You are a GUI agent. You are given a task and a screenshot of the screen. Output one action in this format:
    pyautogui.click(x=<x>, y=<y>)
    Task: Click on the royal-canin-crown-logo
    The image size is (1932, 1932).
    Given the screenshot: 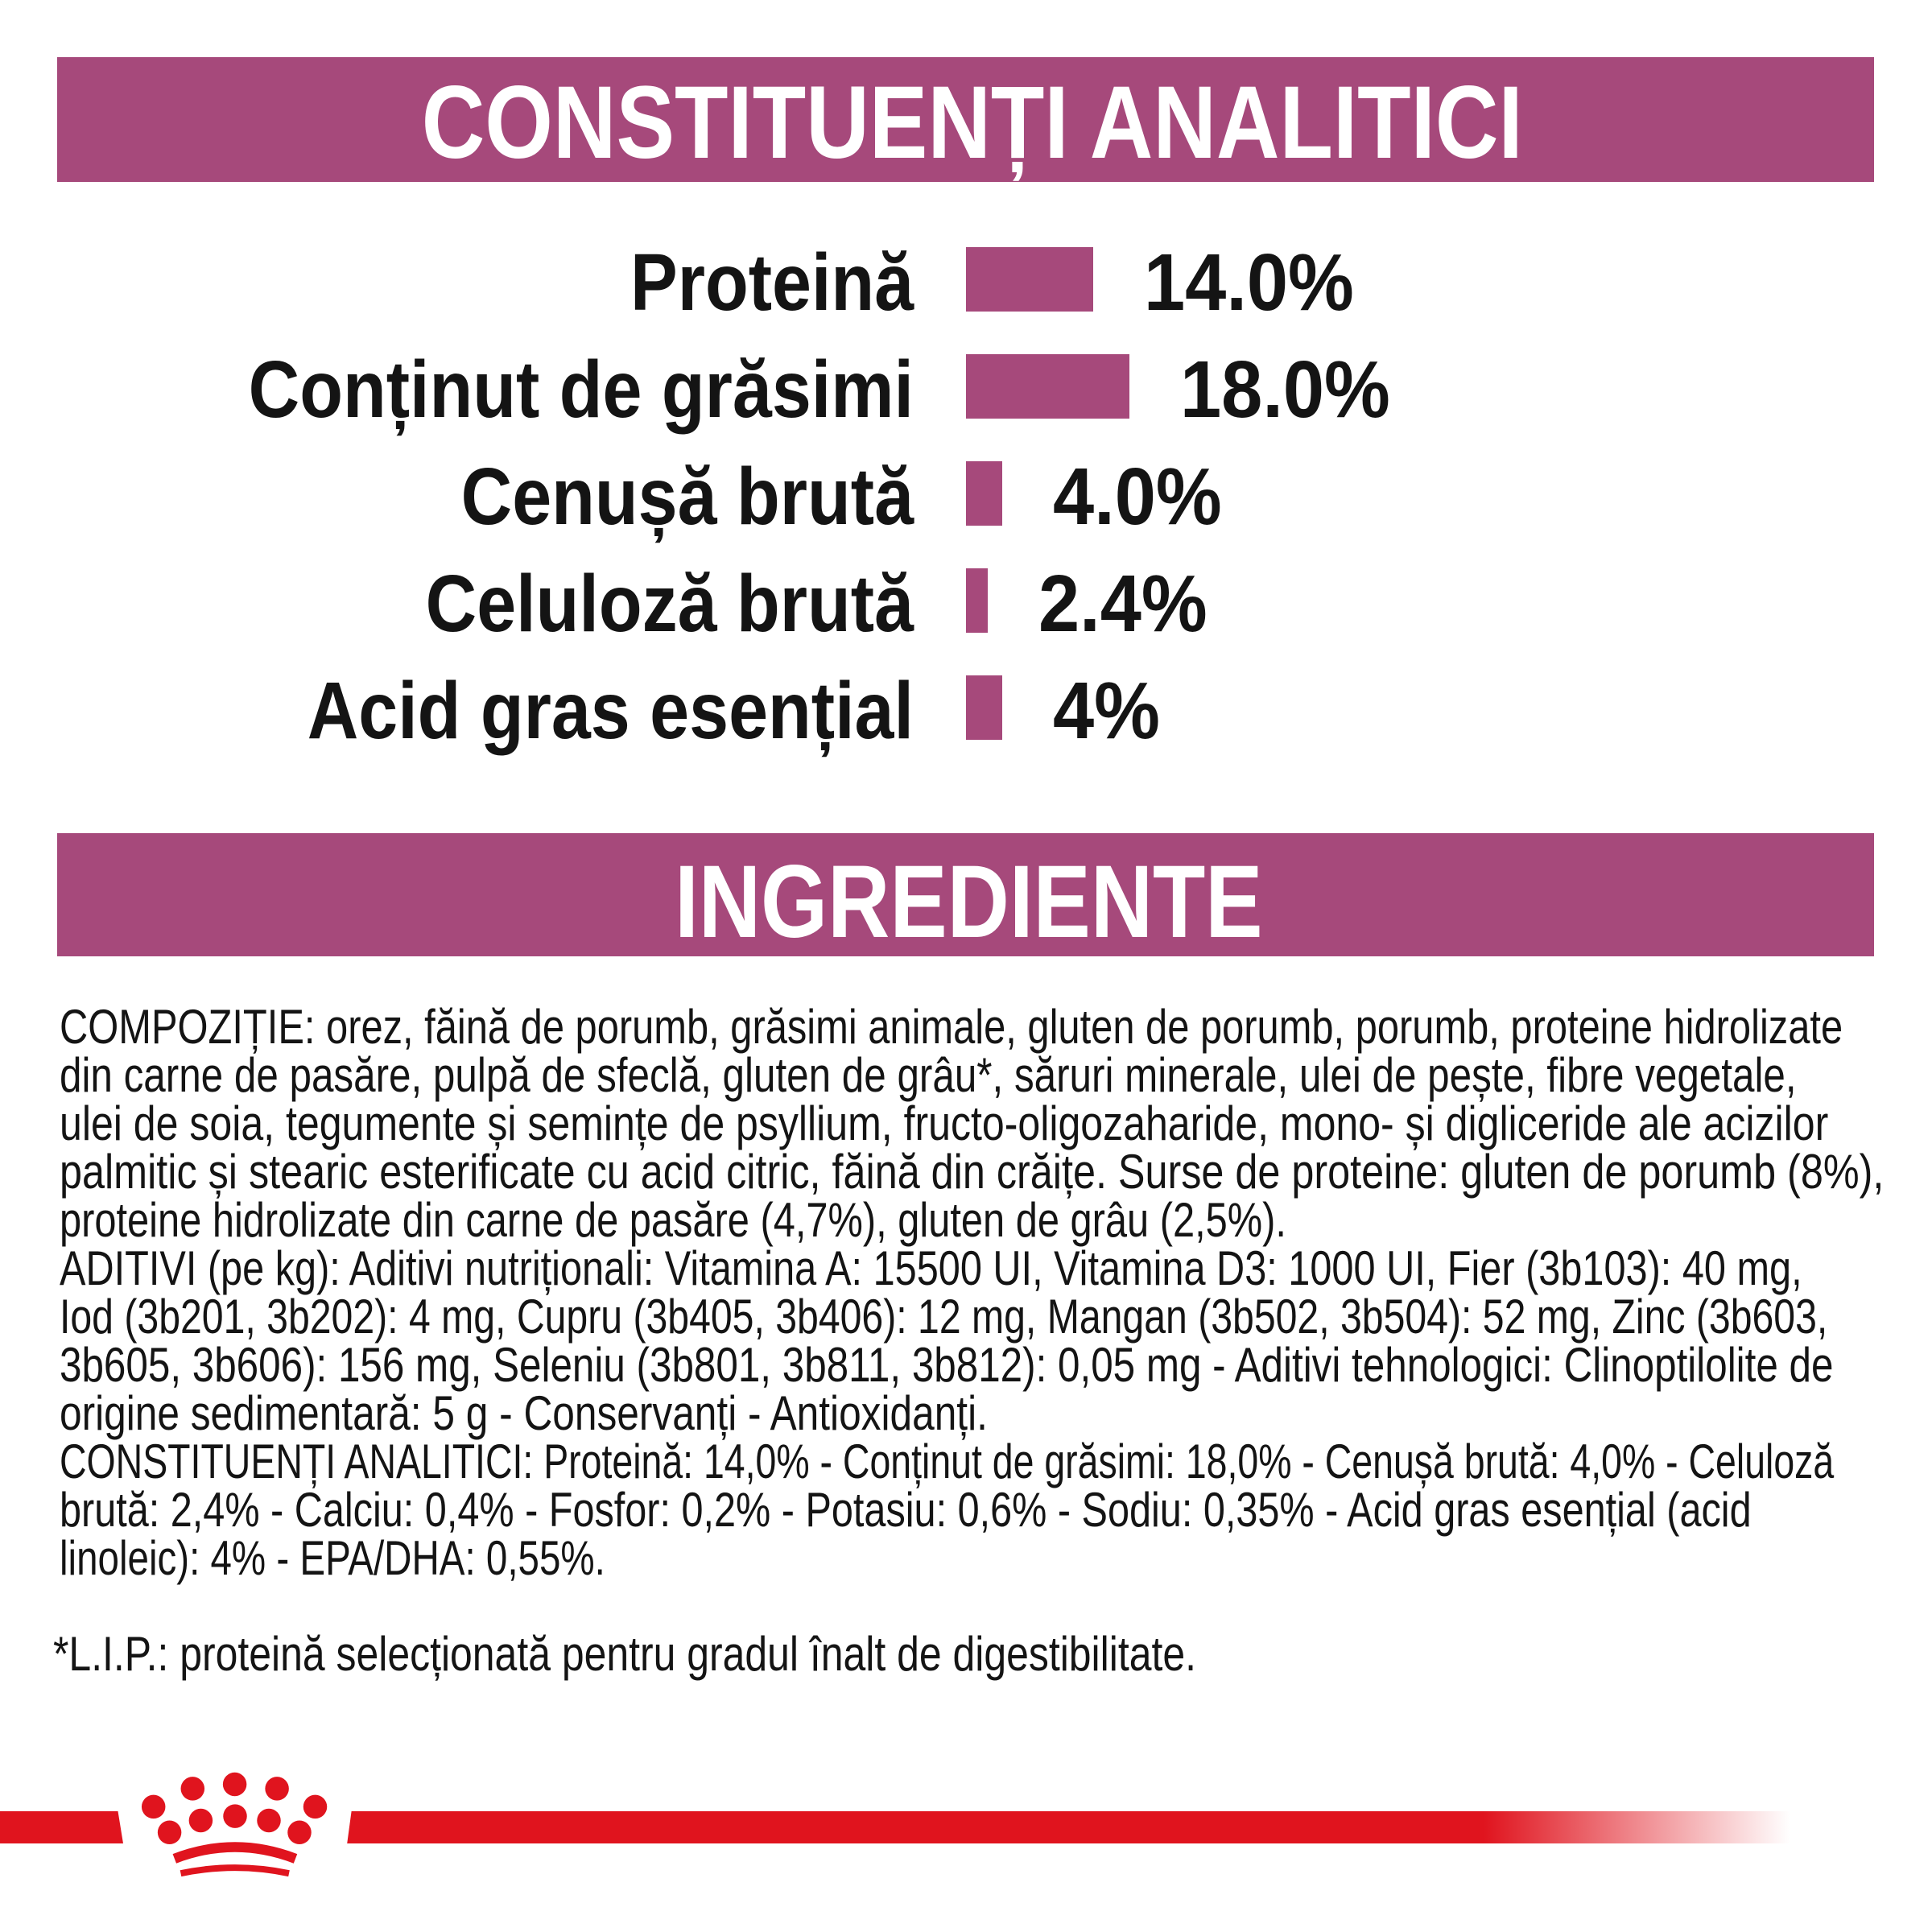 What is the action you would take?
    pyautogui.click(x=234, y=1824)
    